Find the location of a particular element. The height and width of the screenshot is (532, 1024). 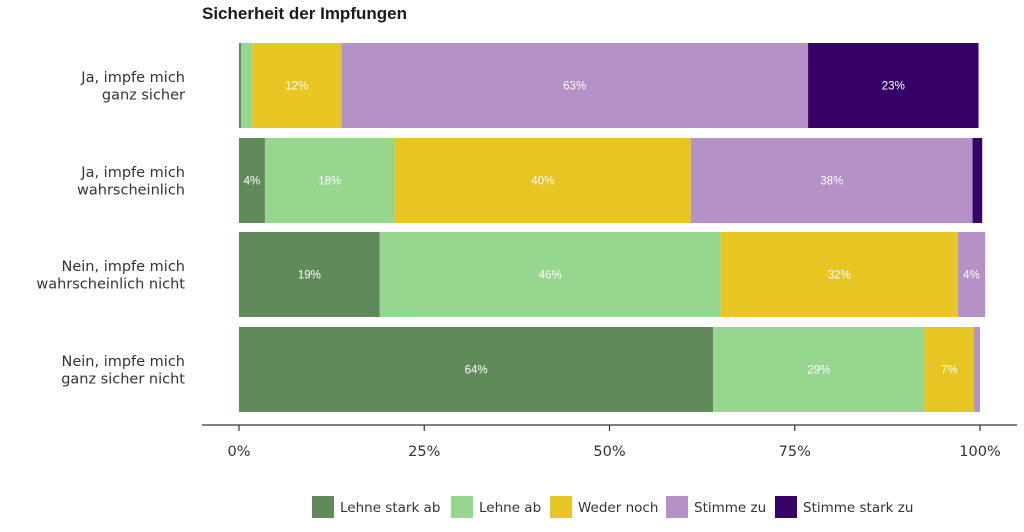

x-axis: 0% 25% 50% 75% 100% is located at coordinates (609, 442).